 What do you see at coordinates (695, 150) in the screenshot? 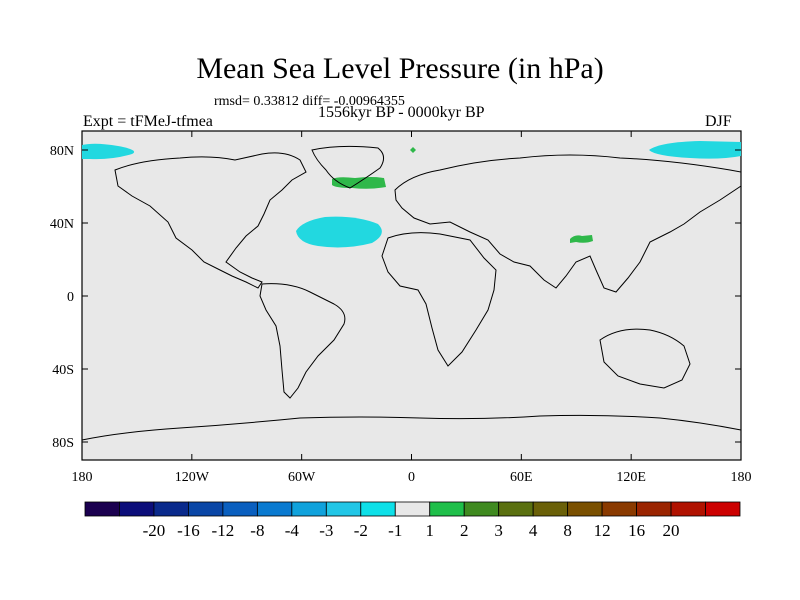
I see `neg-patch-arctic-east` at bounding box center [695, 150].